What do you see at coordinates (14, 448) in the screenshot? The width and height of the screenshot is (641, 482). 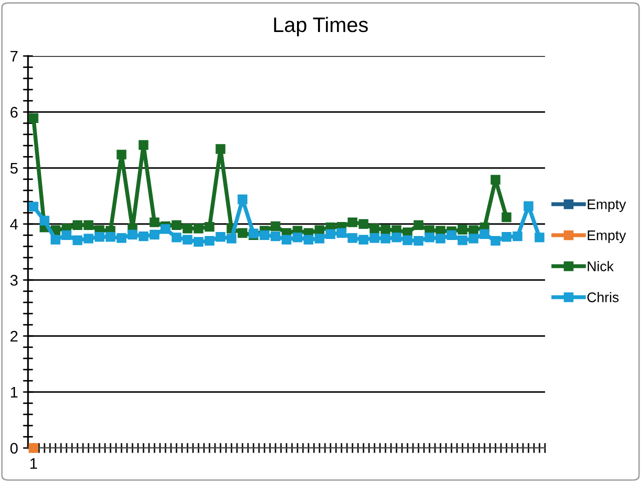 I see `y-tick-label: 0` at bounding box center [14, 448].